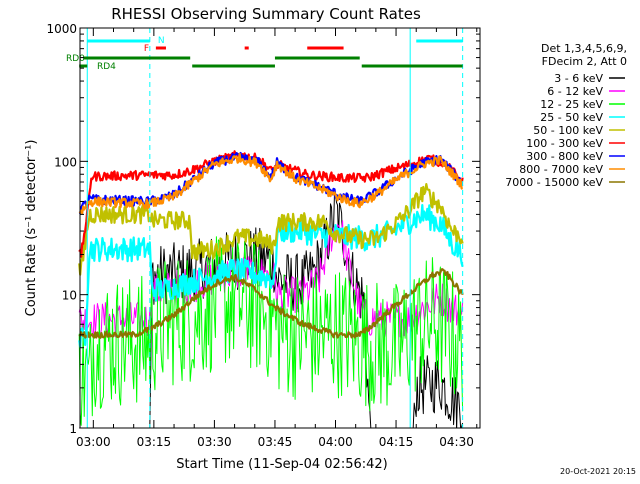  What do you see at coordinates (564, 143) in the screenshot?
I see `legend-entry-5: 100 - 300 keV` at bounding box center [564, 143].